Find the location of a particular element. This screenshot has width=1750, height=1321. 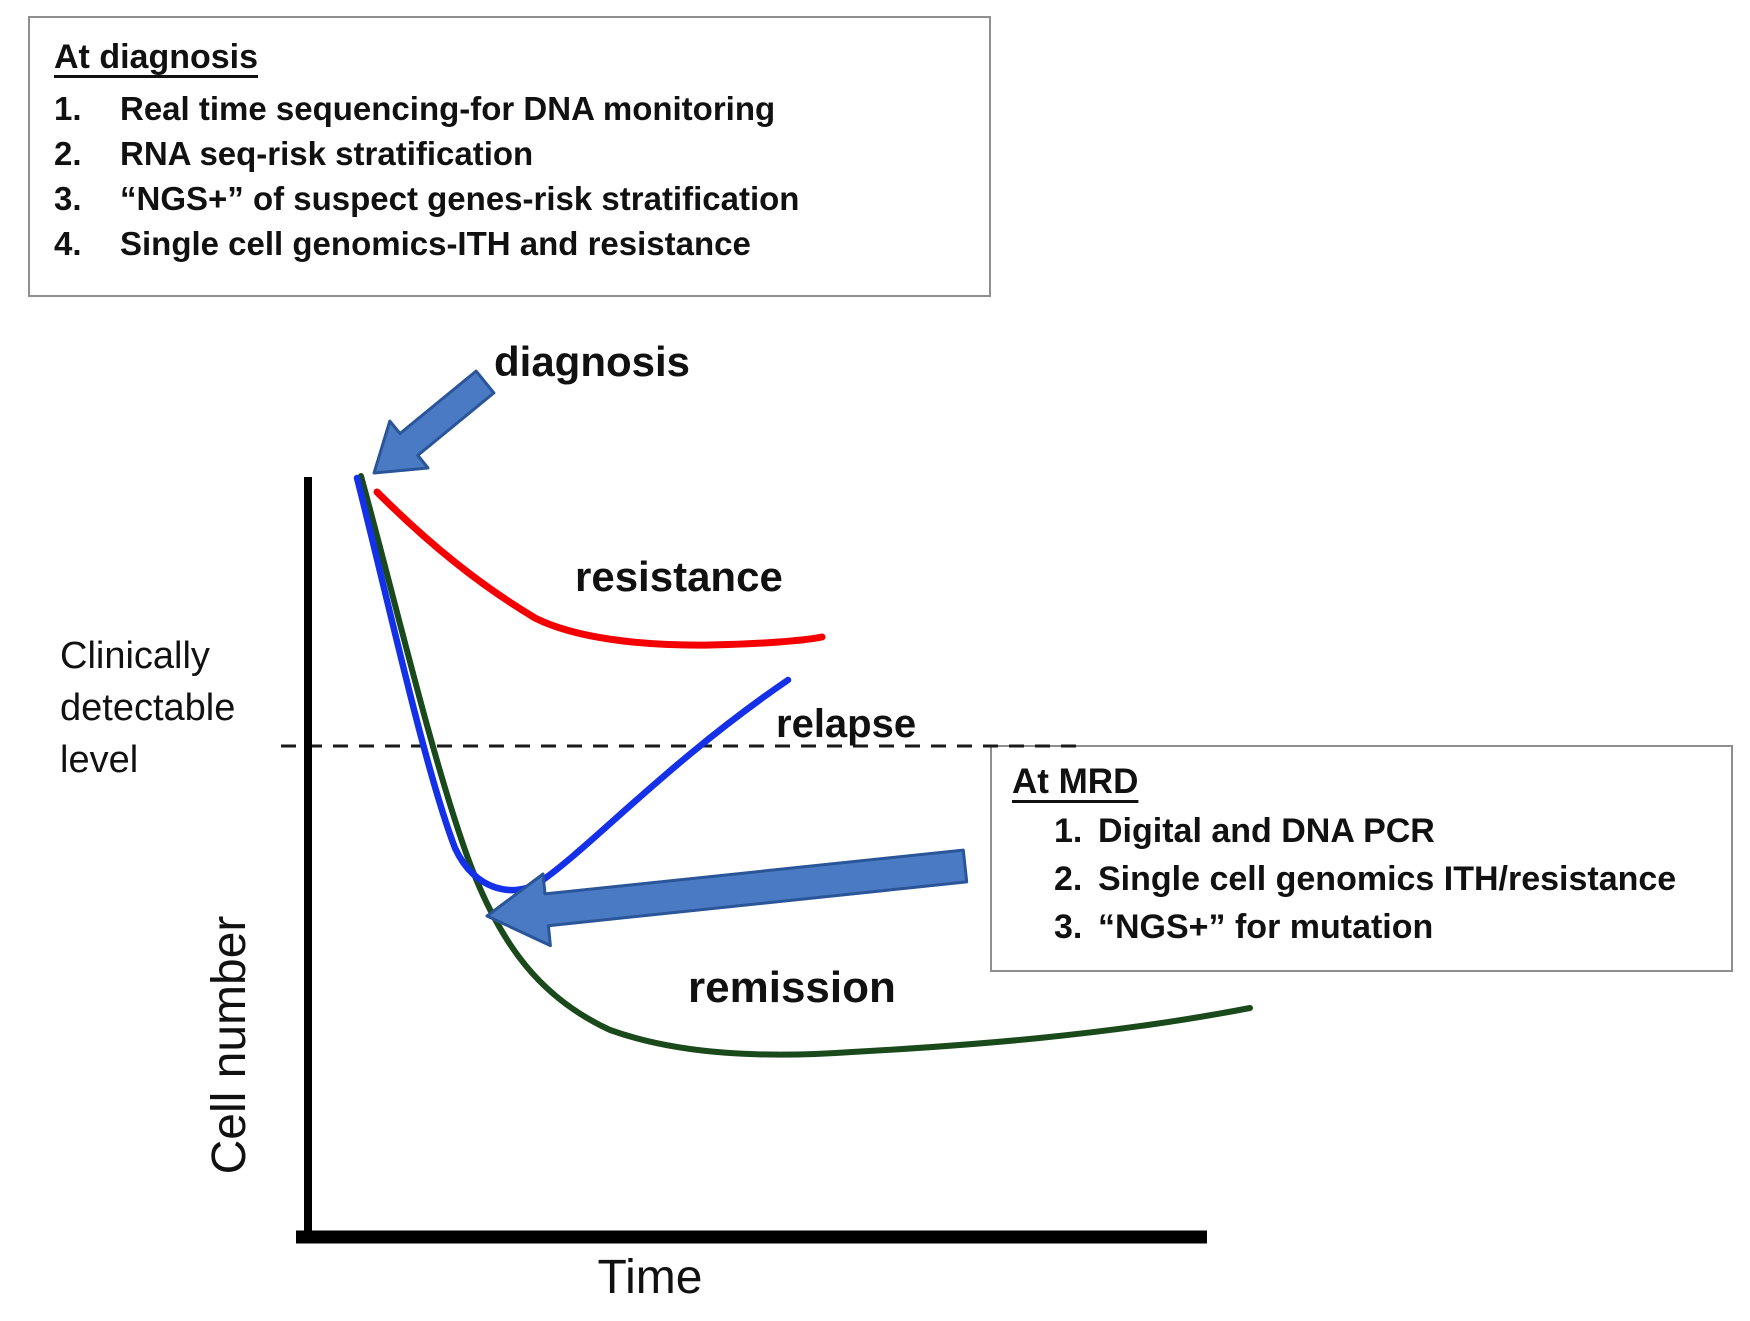

list-item: 2. RNA seq-risk stratification is located at coordinates (509, 153).